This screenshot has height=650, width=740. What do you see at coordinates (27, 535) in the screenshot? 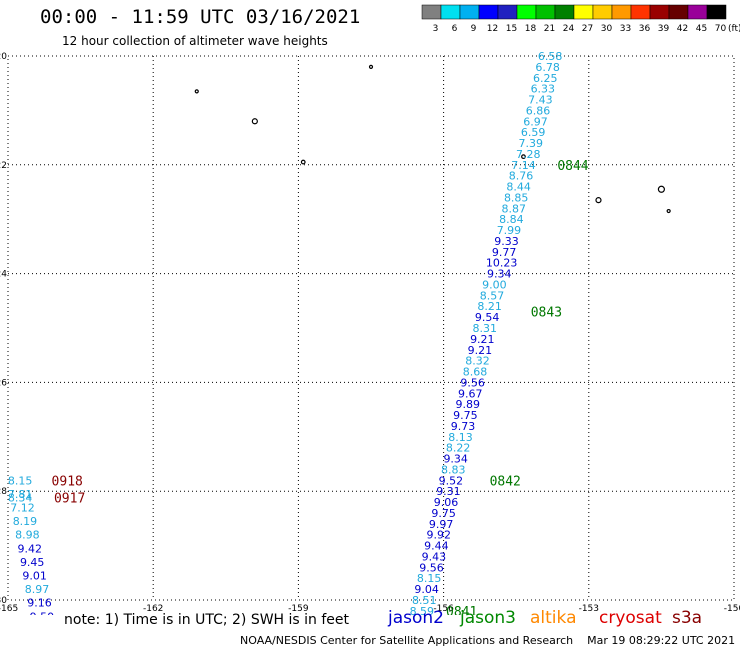
I see `wave-height-label: 8.98` at bounding box center [27, 535].